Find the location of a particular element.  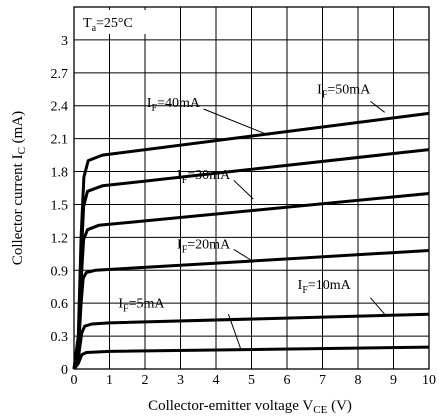

x-tick-label: 5 is located at coordinates (251, 380).